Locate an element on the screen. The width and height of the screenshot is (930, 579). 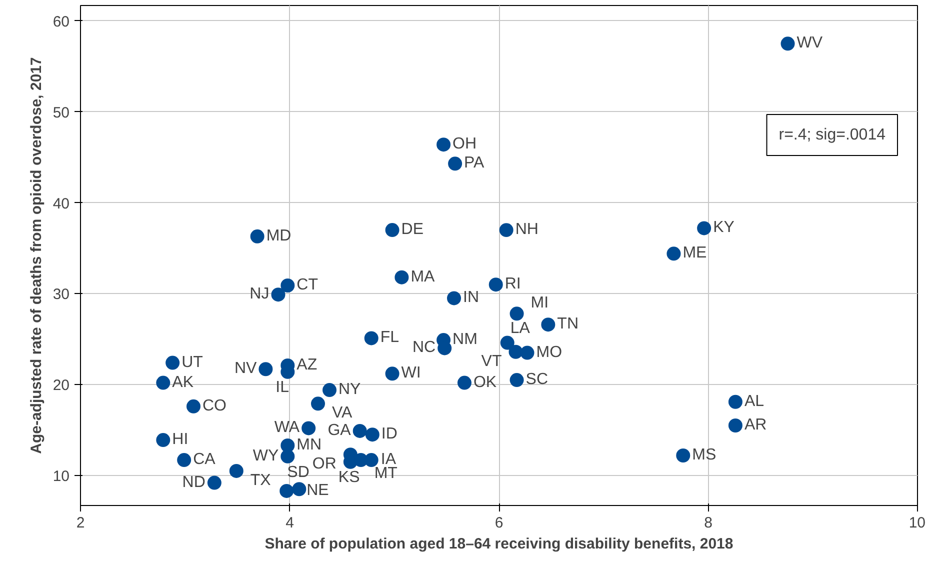
y-tick-label: 50 is located at coordinates (61, 113).